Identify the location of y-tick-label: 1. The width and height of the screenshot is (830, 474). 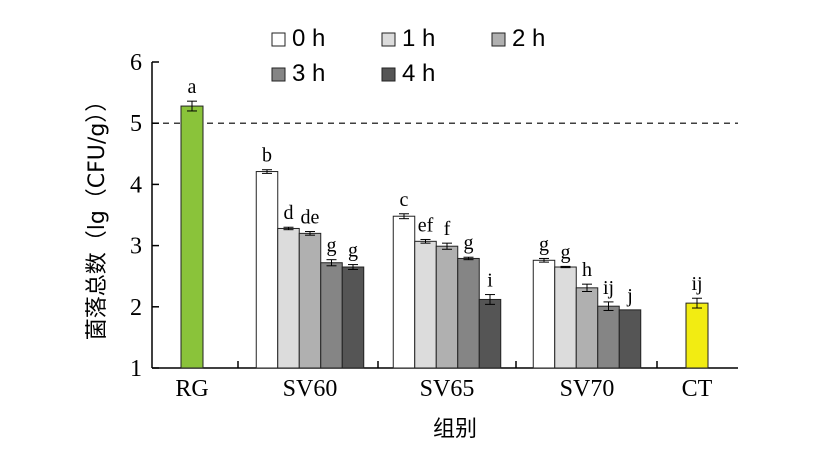
(136, 369).